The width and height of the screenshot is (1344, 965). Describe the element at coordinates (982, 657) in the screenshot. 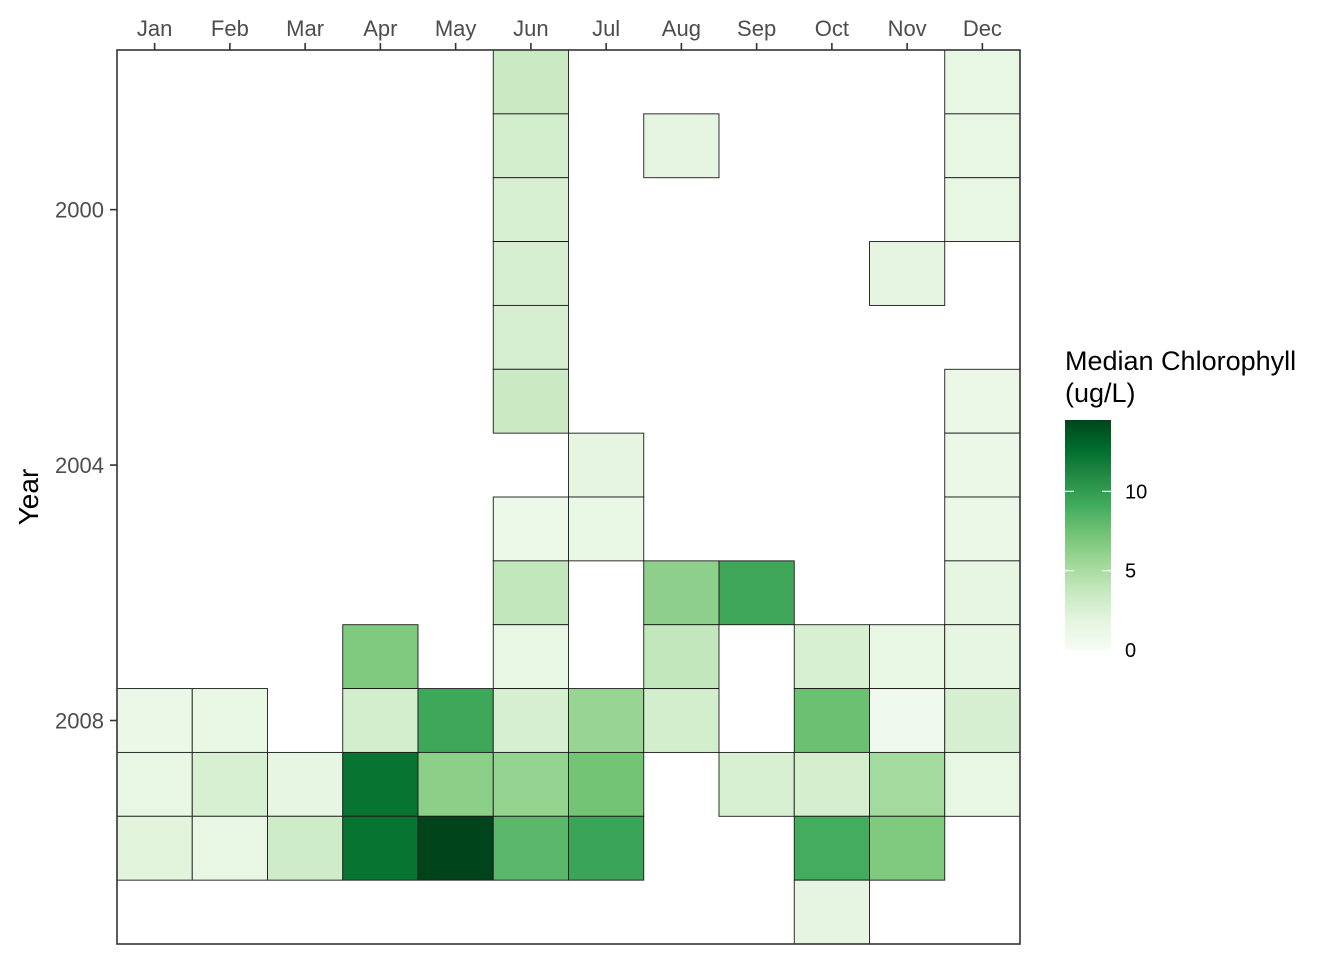

I see `heatmap-cell-dec-2007` at that location.